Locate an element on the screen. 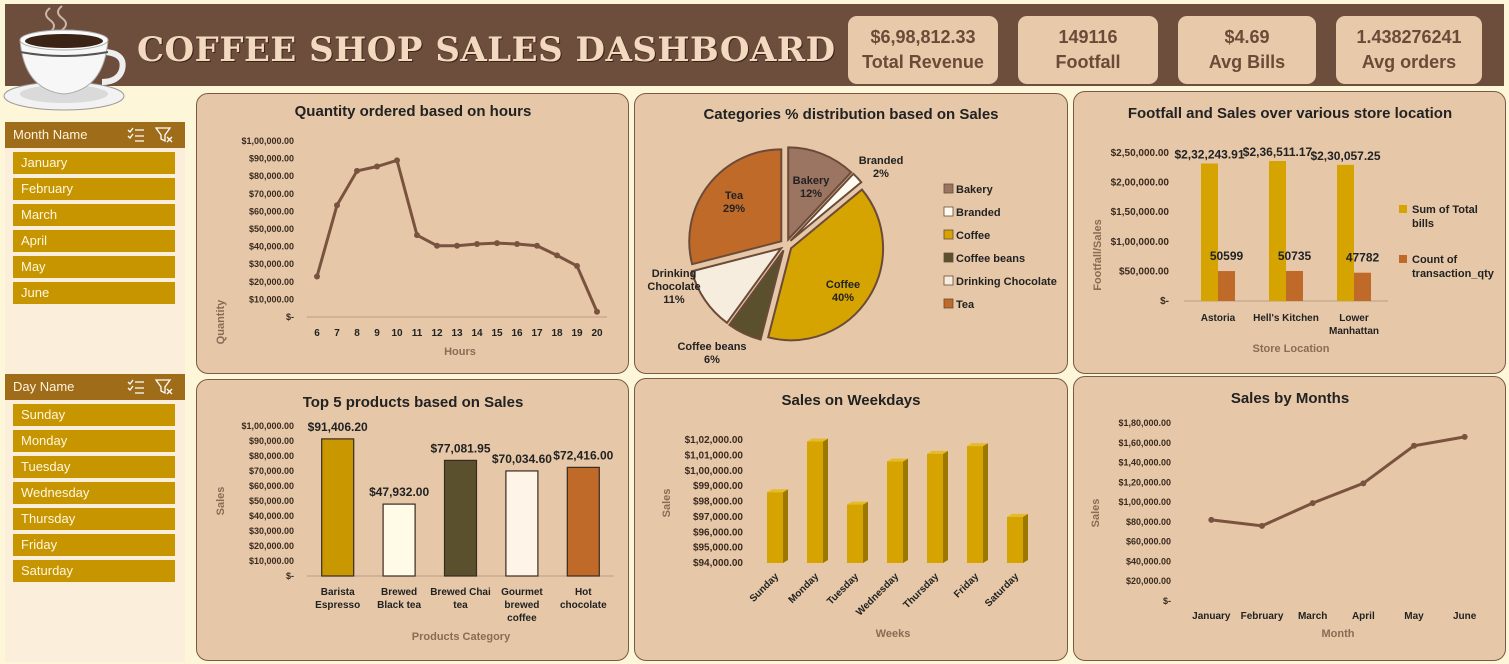 This screenshot has height=664, width=1509. data-label: $70,034.60 is located at coordinates (522, 459).